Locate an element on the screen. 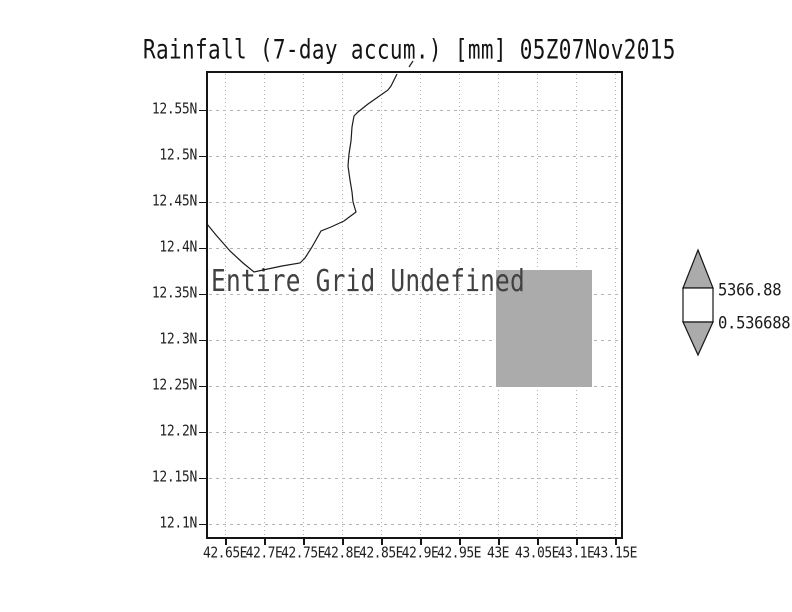 The height and width of the screenshot is (612, 792). x-axis-label: 42.95E is located at coordinates (459, 554).